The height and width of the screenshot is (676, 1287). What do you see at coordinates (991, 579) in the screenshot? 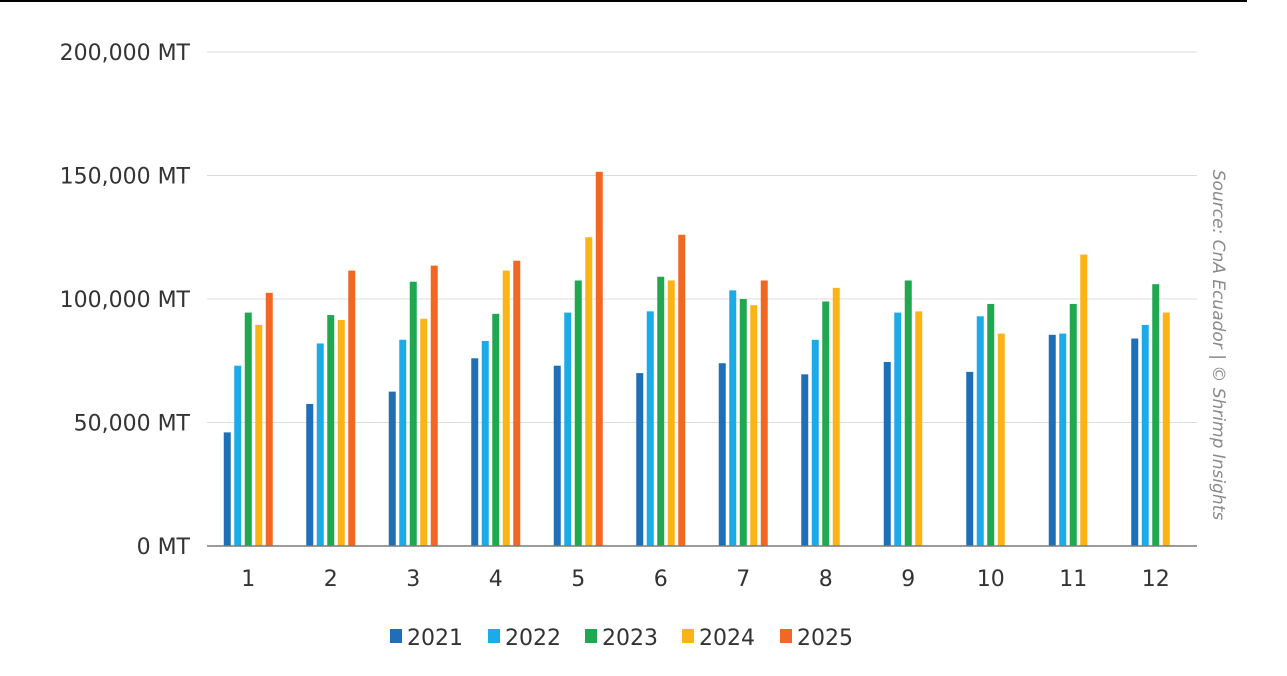
I see `x-tick-label: 10` at bounding box center [991, 579].